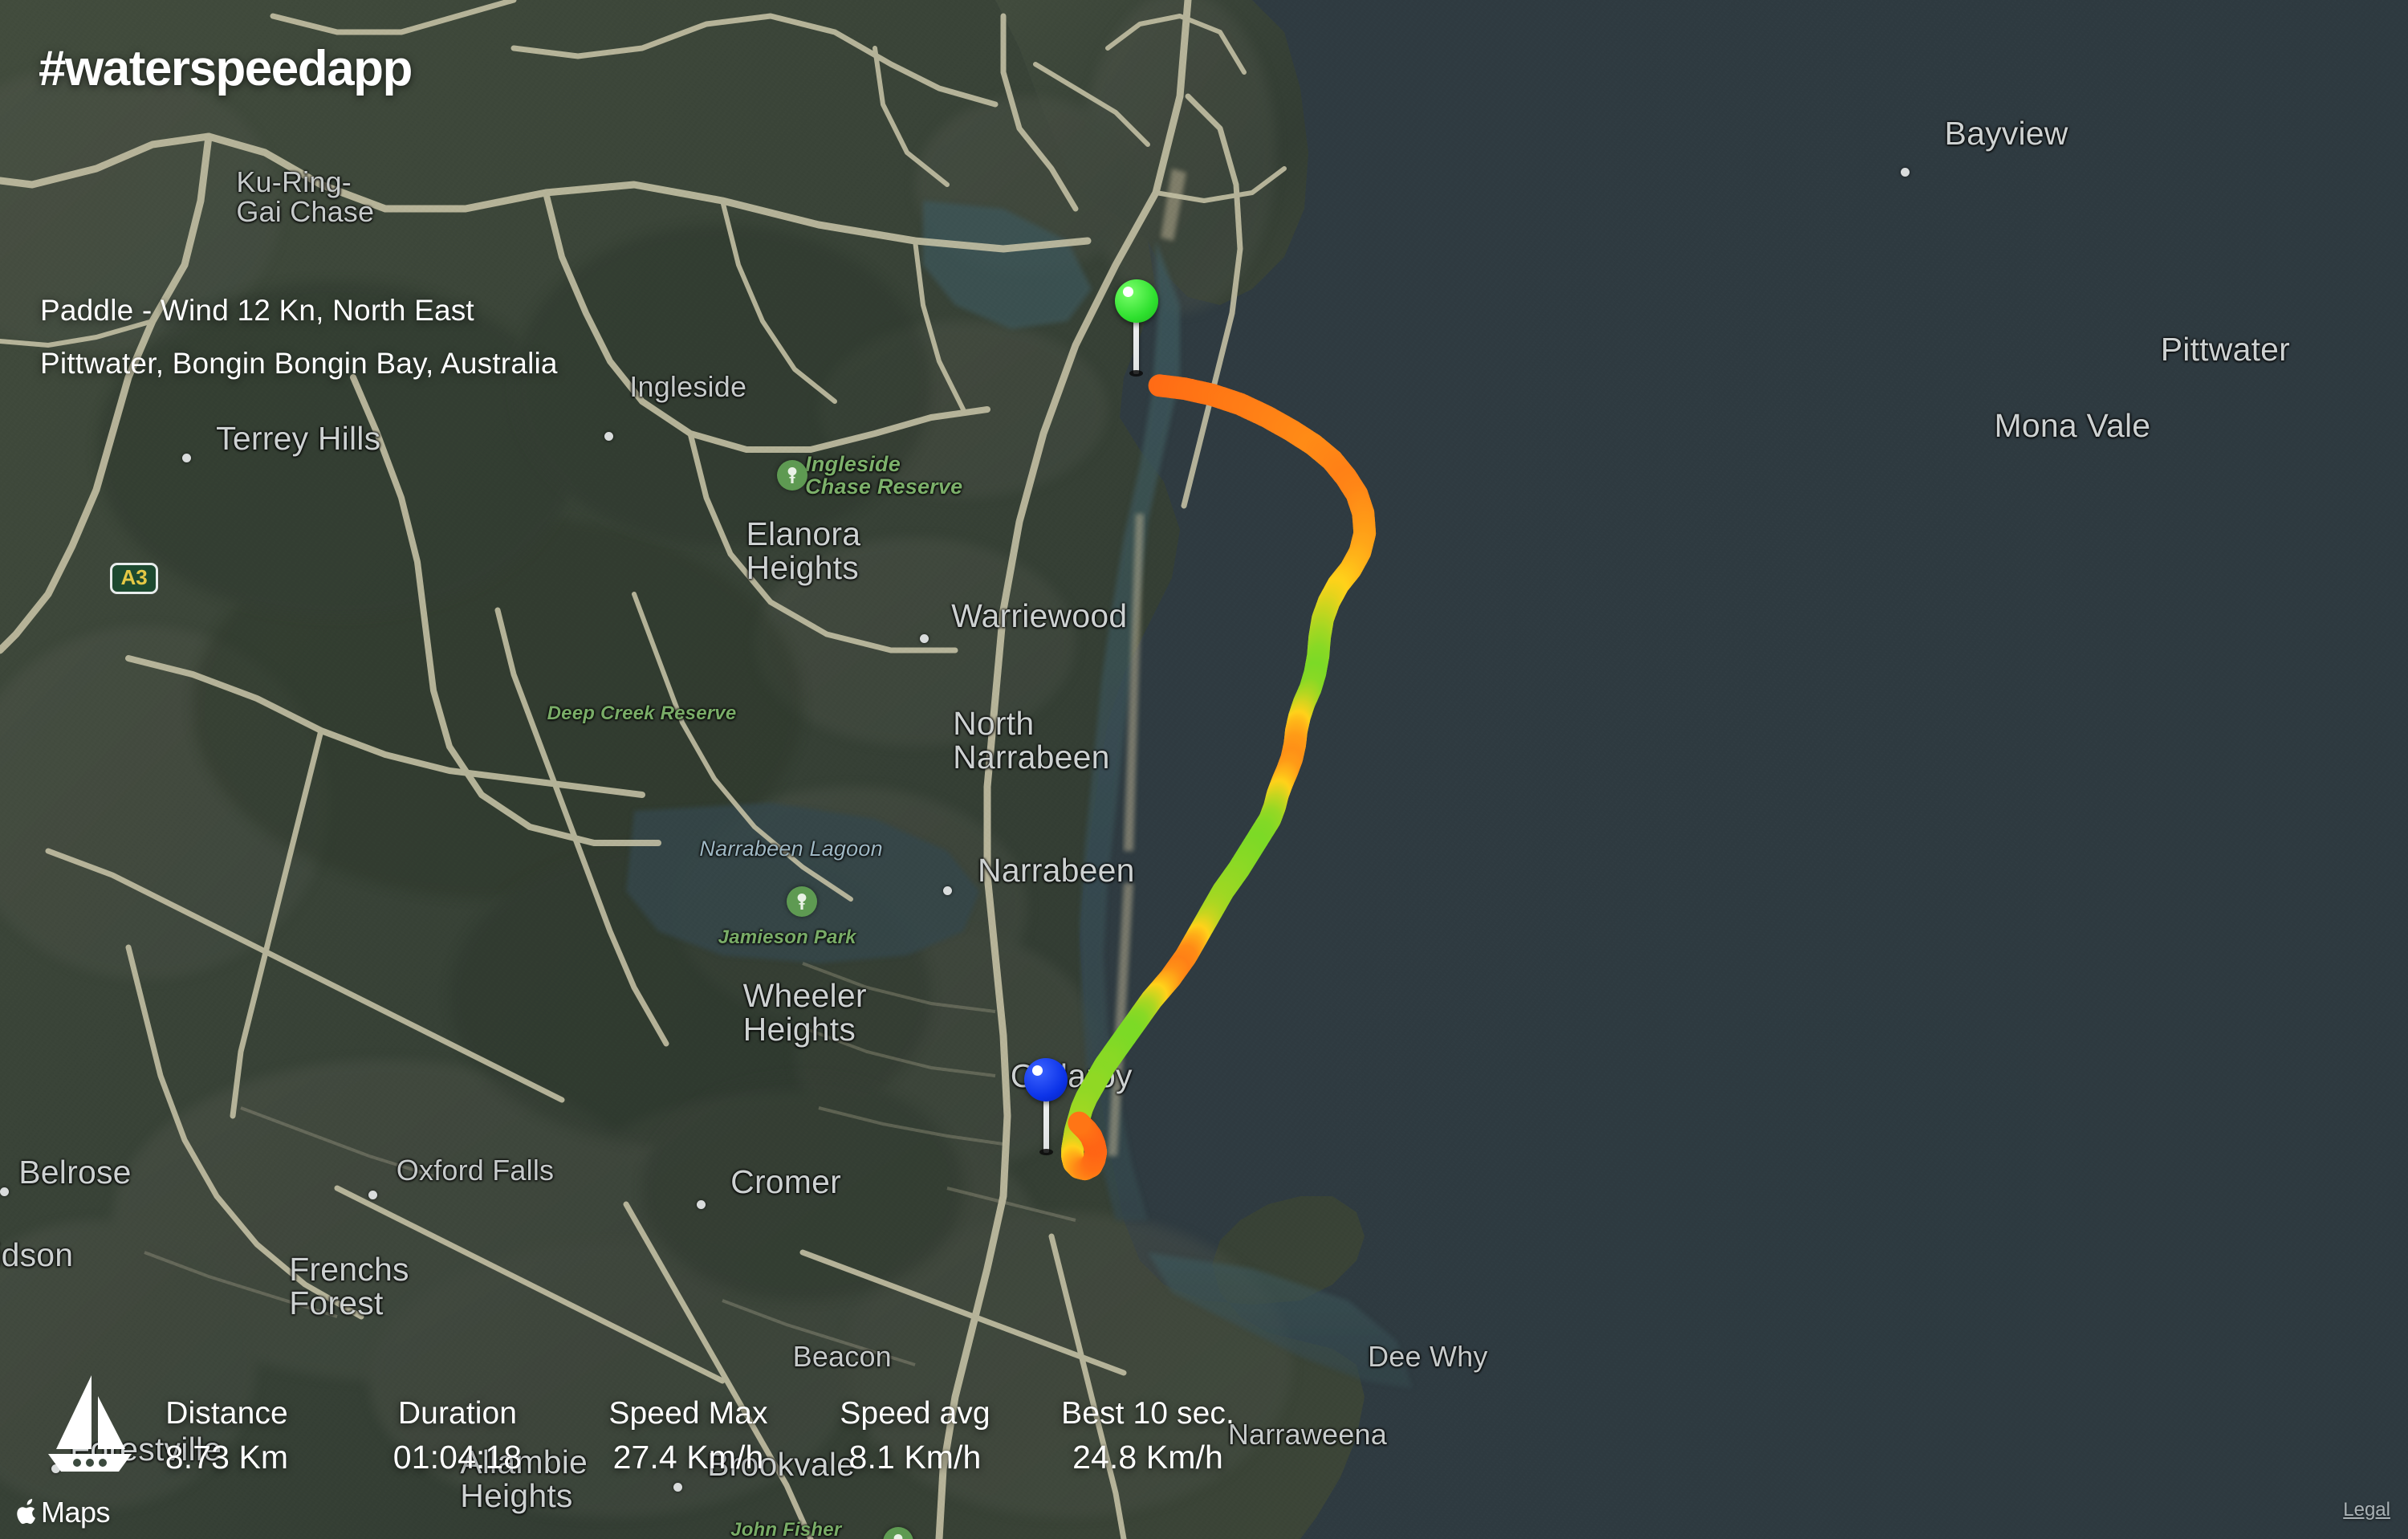 The image size is (2408, 1539). What do you see at coordinates (1079, 1122) in the screenshot?
I see `track-point` at bounding box center [1079, 1122].